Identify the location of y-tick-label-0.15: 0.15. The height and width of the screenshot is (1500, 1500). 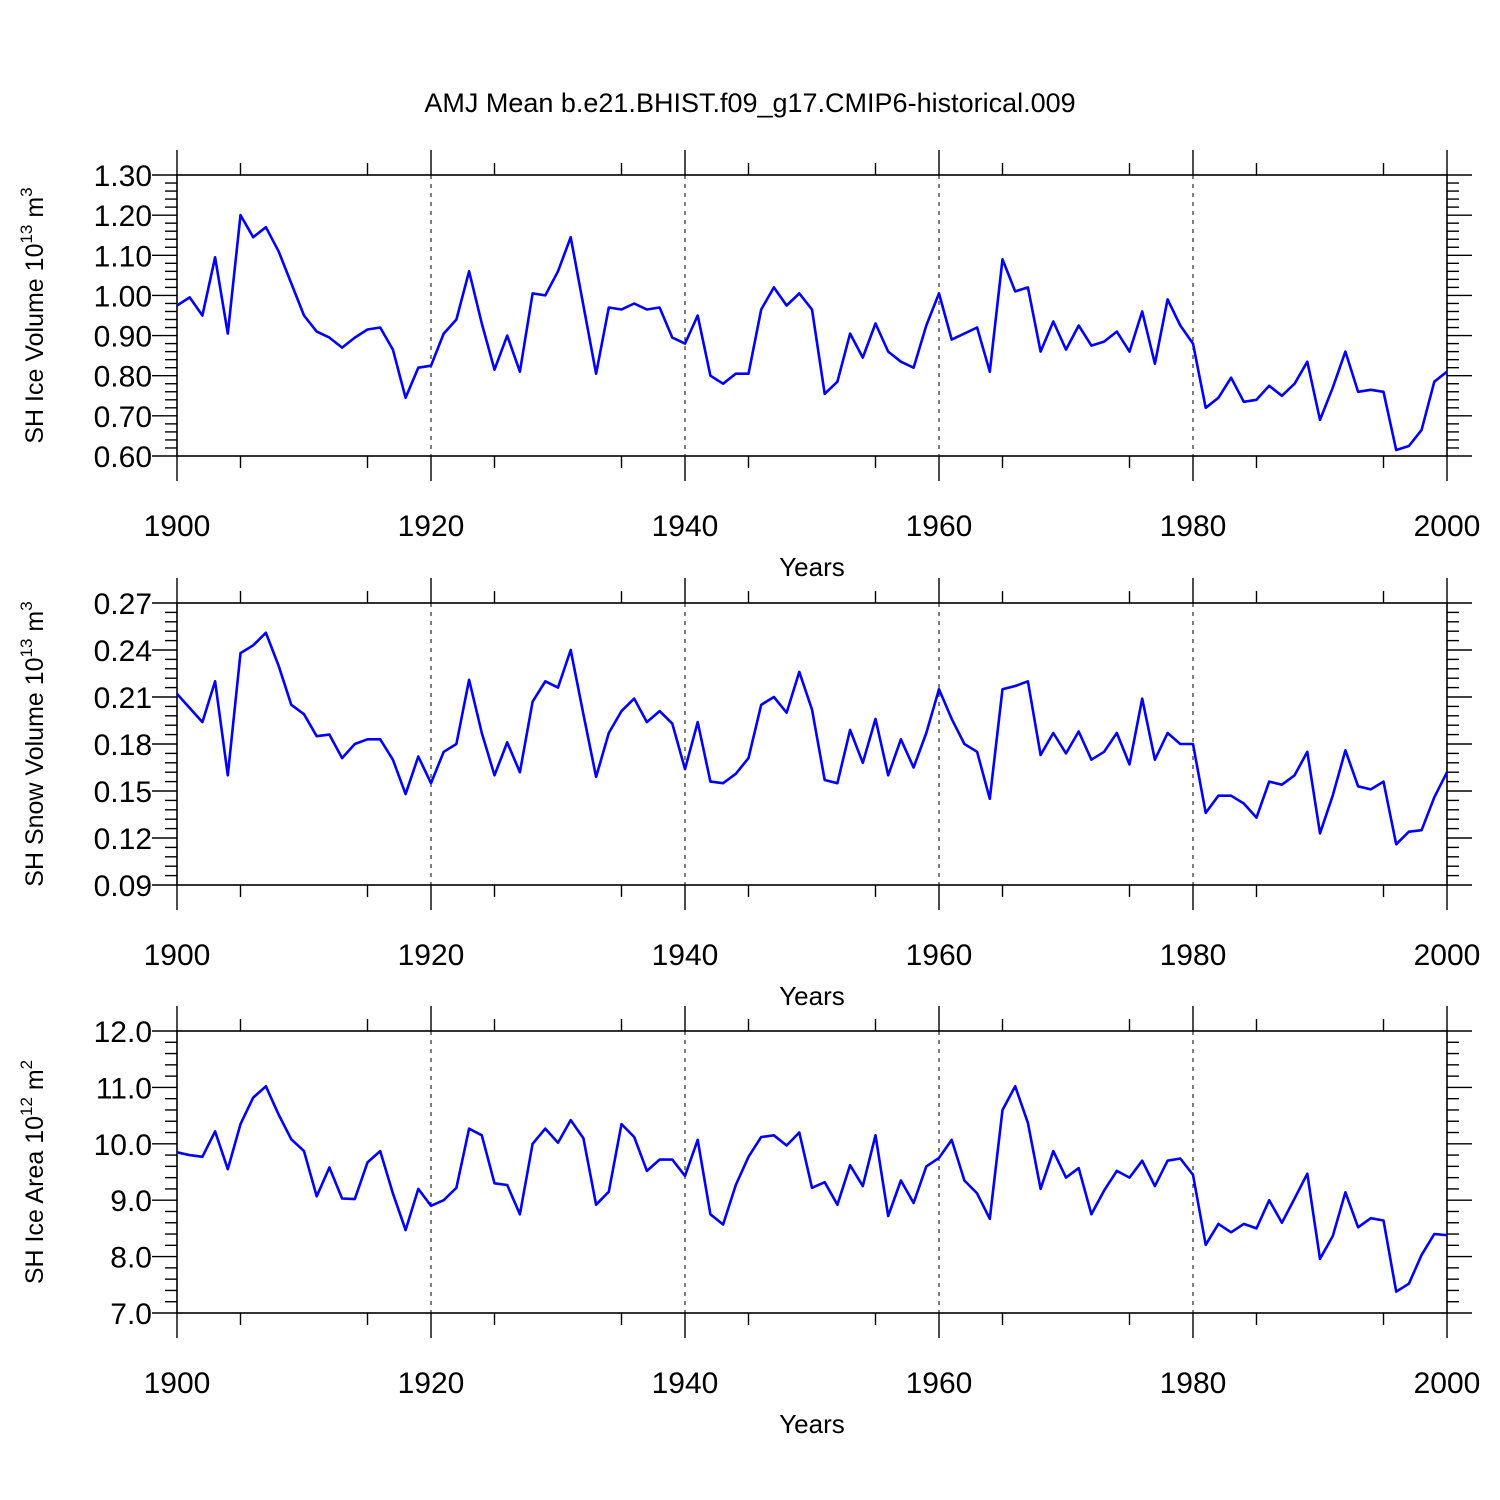
(123, 792).